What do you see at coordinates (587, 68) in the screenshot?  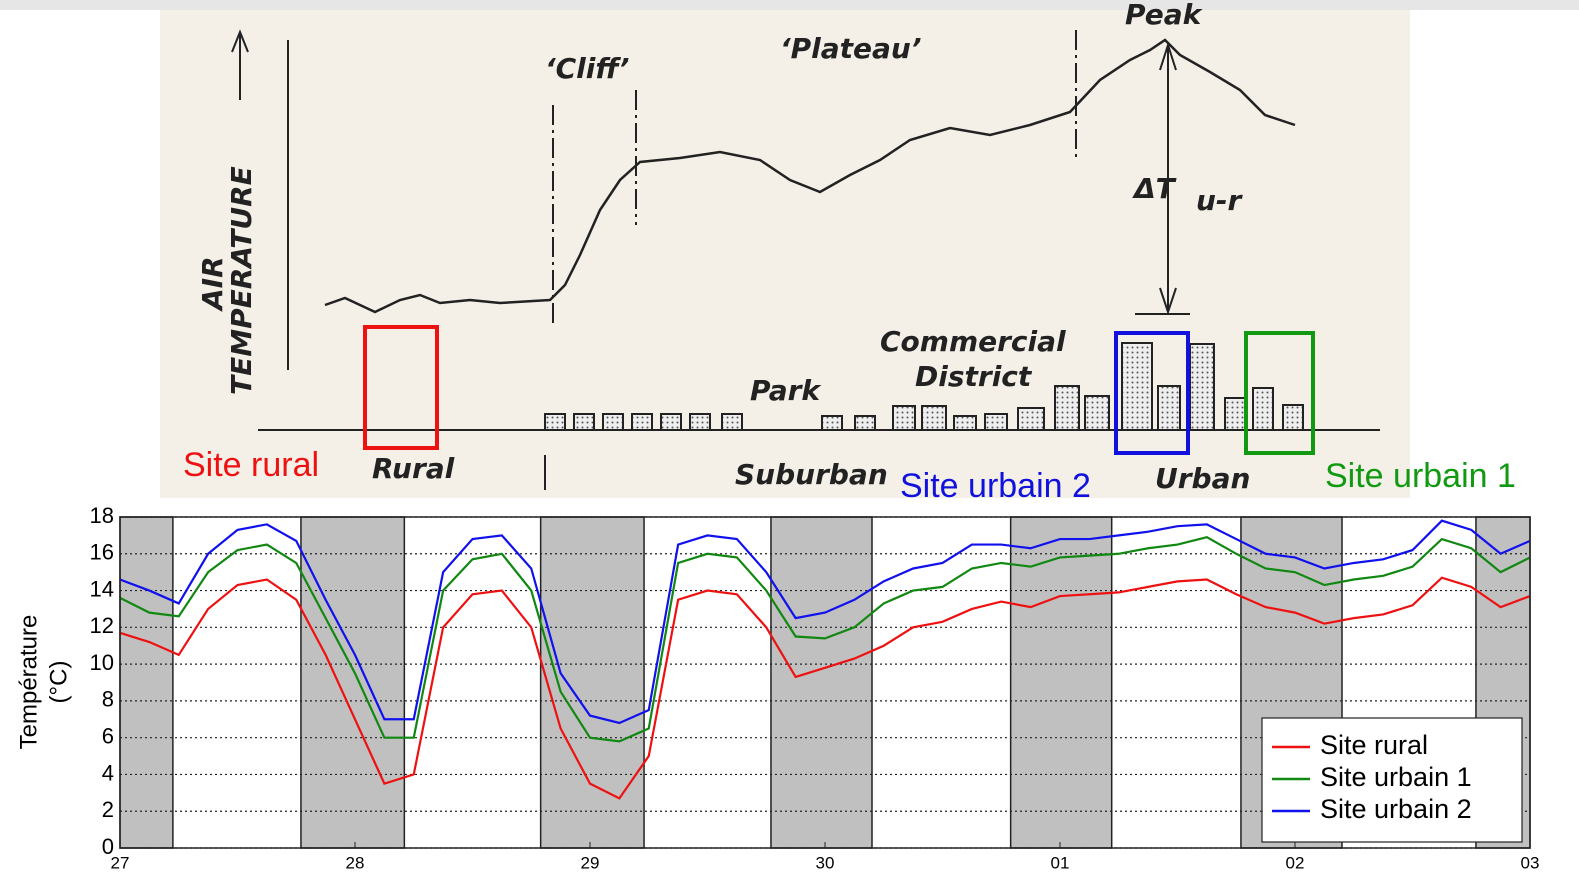 I see `cliff-label: ‘Cliff’` at bounding box center [587, 68].